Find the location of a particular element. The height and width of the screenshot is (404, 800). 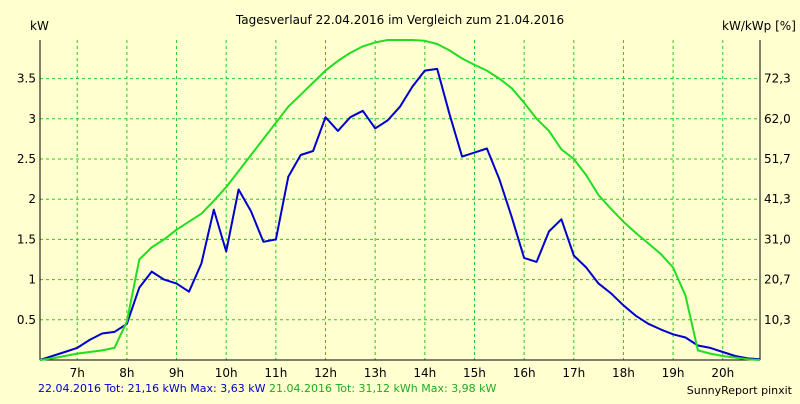

x-tick-label-18h: 18h is located at coordinates (623, 373).